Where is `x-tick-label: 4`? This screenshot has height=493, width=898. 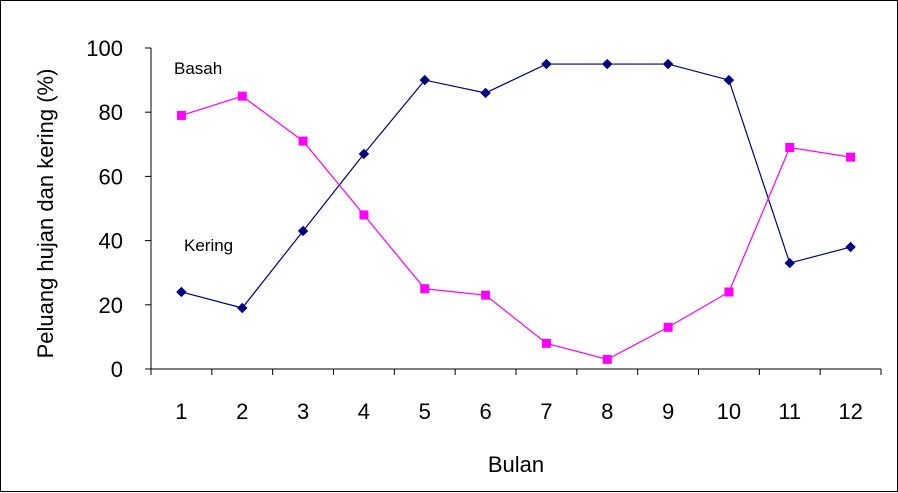
x-tick-label: 4 is located at coordinates (364, 411).